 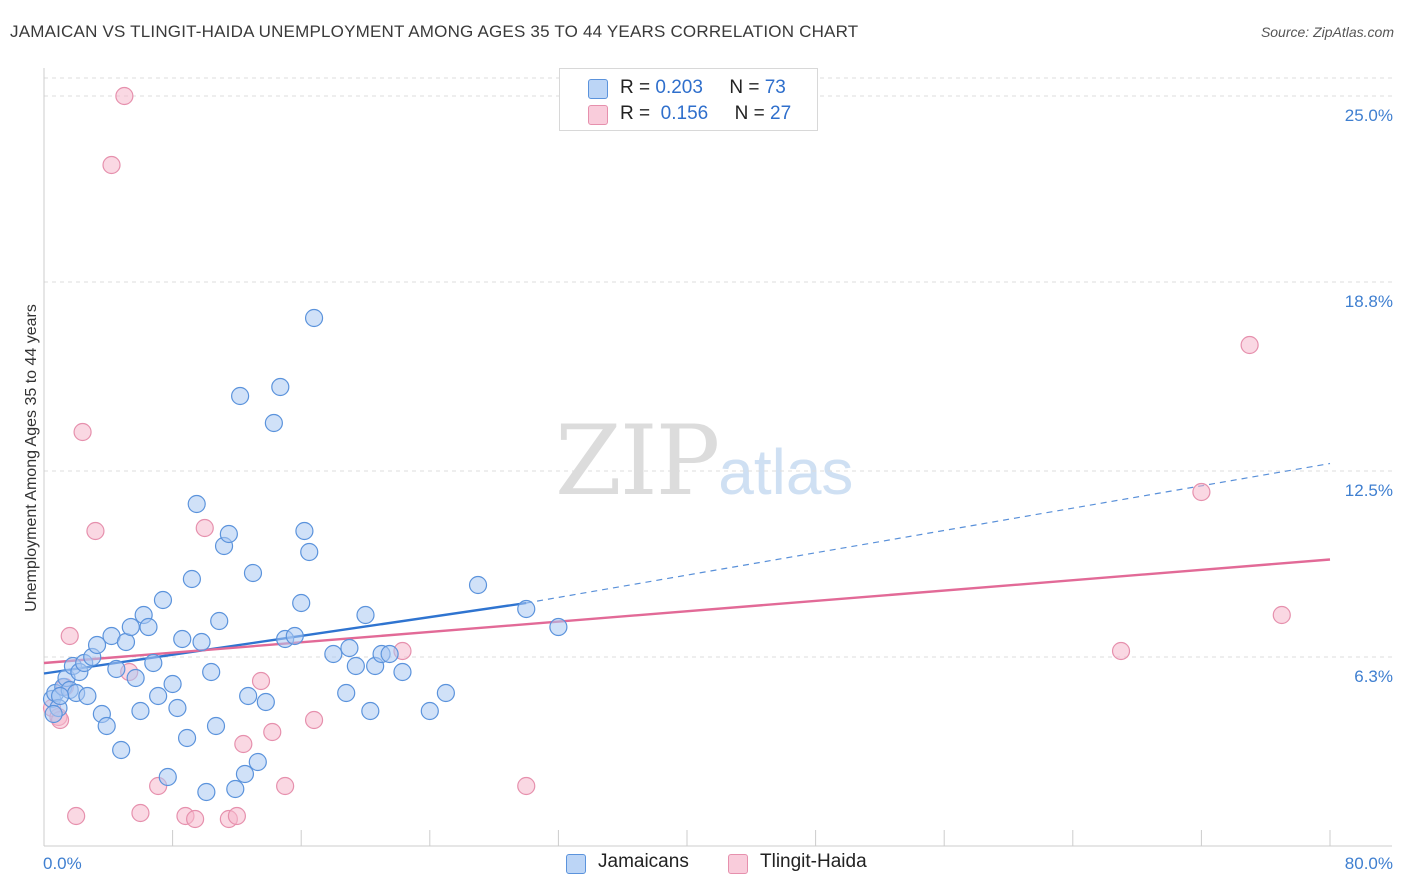 I want to click on legend-r-value: 0.156, so click(x=684, y=113).